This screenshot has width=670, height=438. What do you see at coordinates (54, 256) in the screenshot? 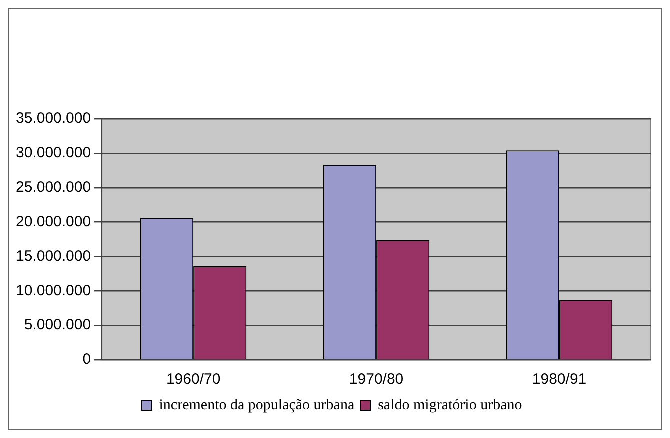
I see `y-tick-label: 15.000.000` at bounding box center [54, 256].